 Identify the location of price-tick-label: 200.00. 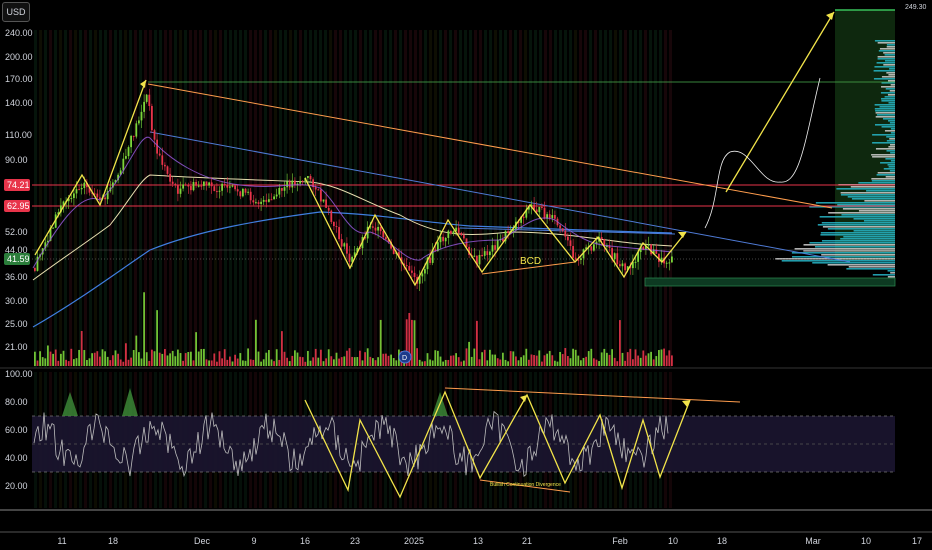
(19, 57).